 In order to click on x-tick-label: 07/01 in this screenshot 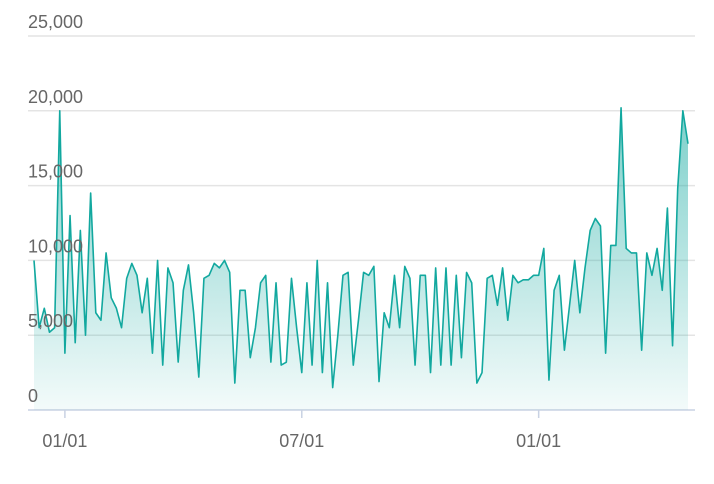, I will do `click(301, 441)`.